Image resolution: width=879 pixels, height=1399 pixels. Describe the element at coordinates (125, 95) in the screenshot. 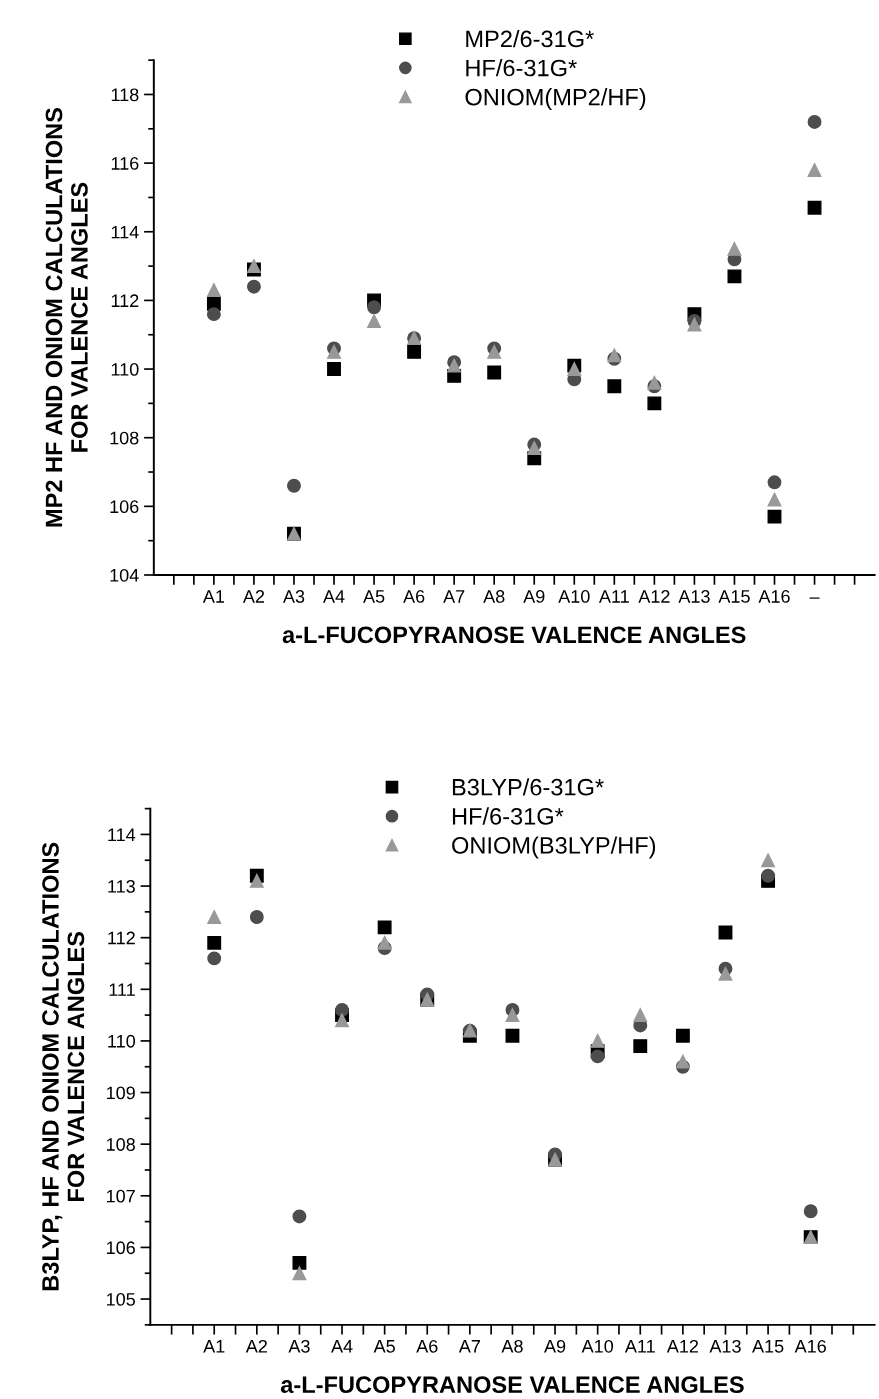

I see `y-tick-label: 118` at that location.